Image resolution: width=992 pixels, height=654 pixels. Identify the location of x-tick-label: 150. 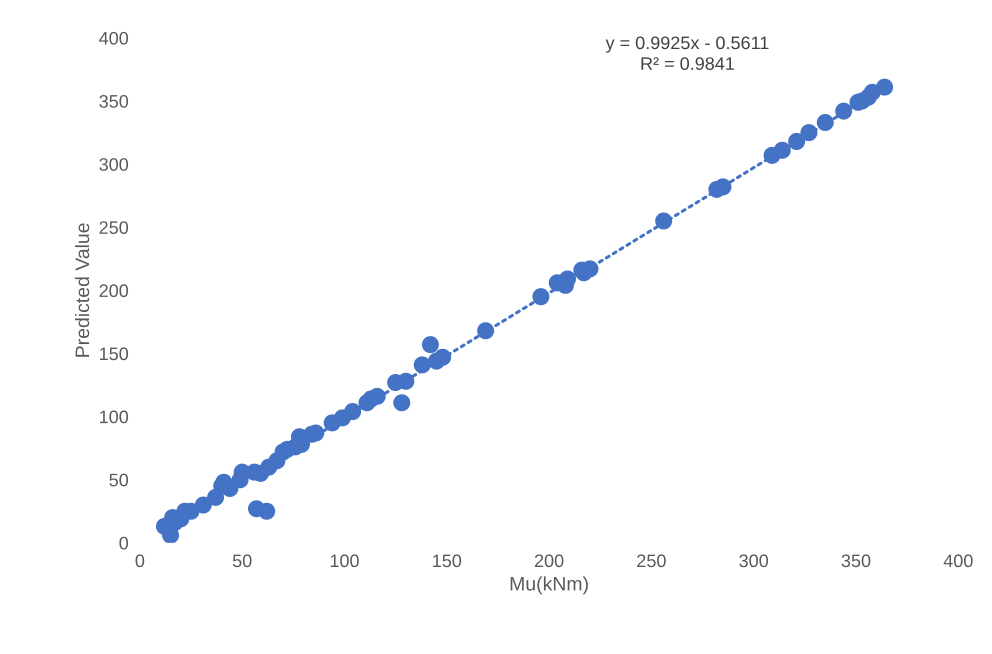
(447, 561).